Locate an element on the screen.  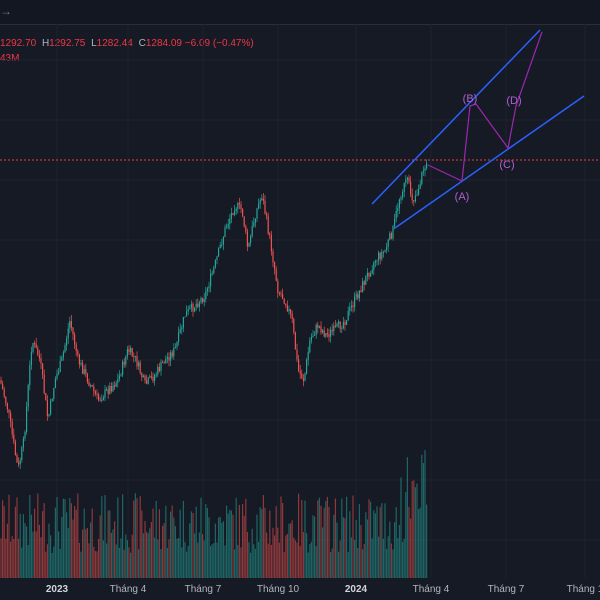
channel-lower-line is located at coordinates (489, 162).